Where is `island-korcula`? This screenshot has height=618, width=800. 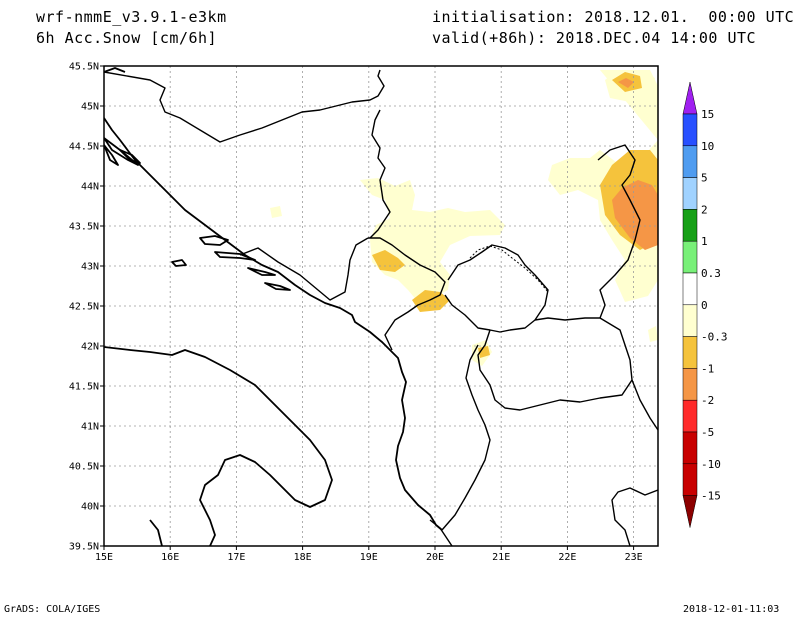
island-korcula is located at coordinates (261, 271).